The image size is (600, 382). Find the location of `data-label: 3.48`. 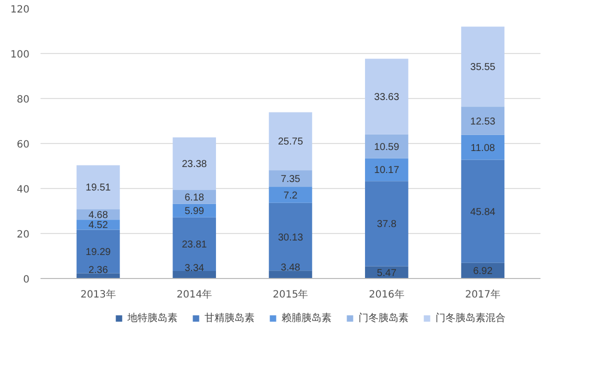

data-label: 3.48 is located at coordinates (290, 268).